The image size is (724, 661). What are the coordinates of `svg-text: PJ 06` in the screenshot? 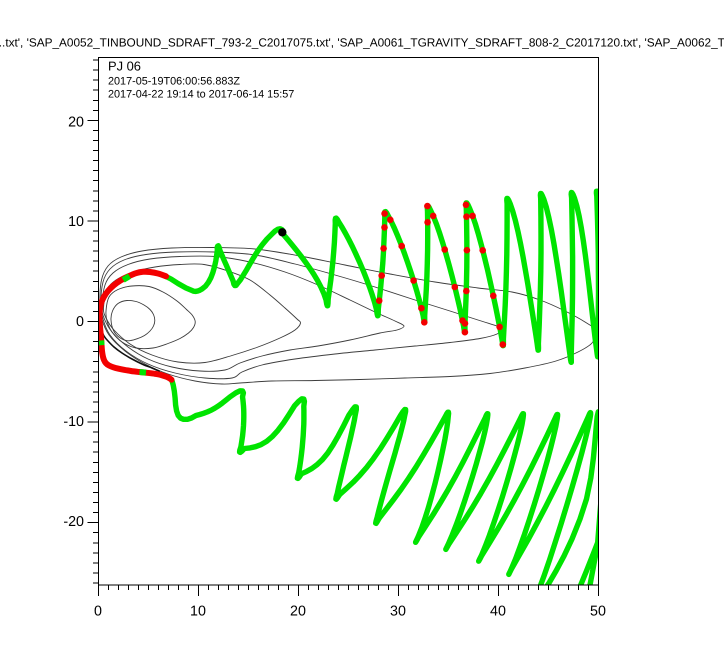 It's located at (124, 66).